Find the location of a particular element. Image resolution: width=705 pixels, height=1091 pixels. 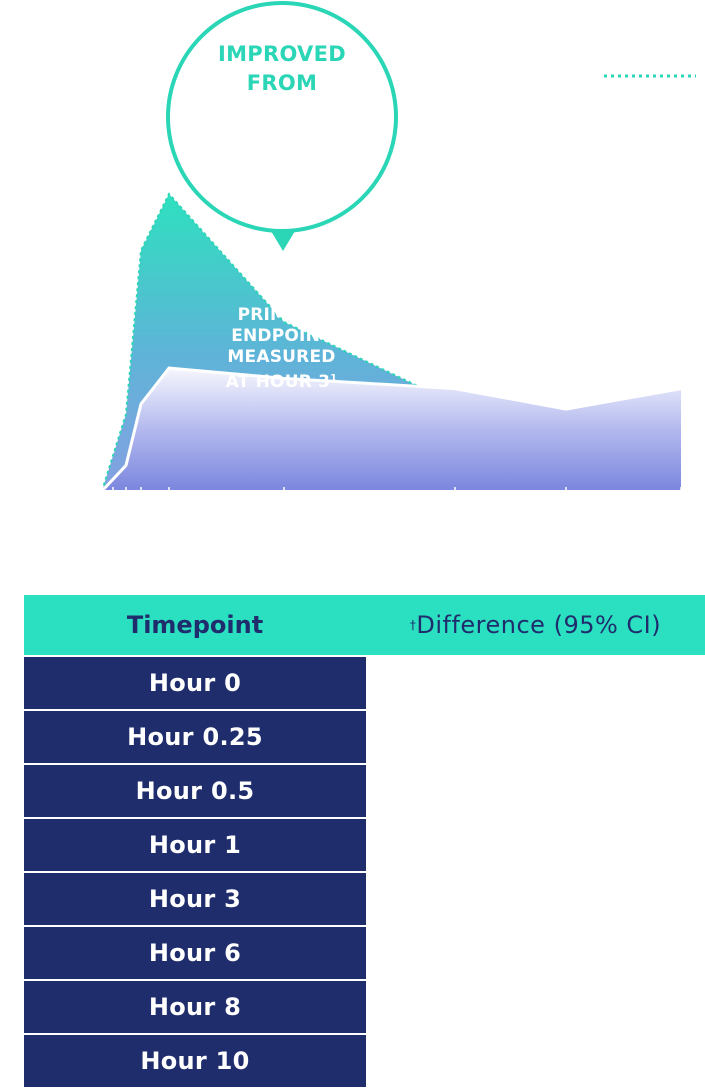

table-row: Hour 0 is located at coordinates (195, 683).